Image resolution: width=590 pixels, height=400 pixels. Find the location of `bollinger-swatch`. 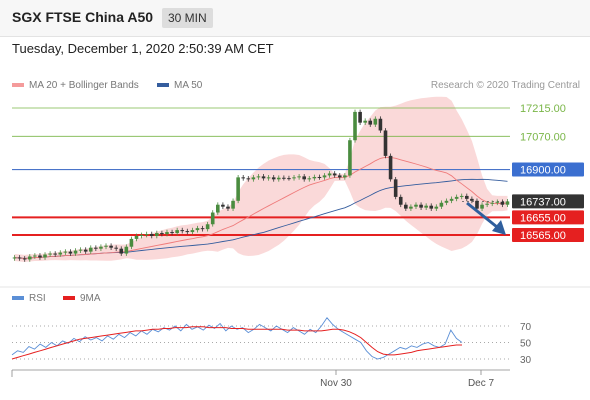

bollinger-swatch is located at coordinates (18, 85).